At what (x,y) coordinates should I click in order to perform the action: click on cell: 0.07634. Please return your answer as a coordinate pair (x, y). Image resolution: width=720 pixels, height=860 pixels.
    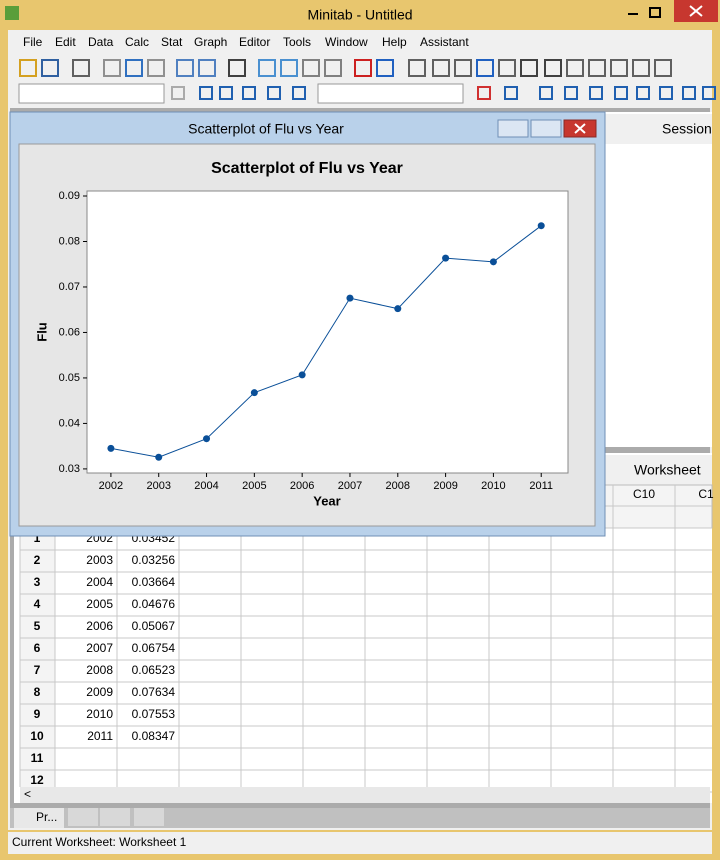
    Looking at the image, I should click on (154, 692).